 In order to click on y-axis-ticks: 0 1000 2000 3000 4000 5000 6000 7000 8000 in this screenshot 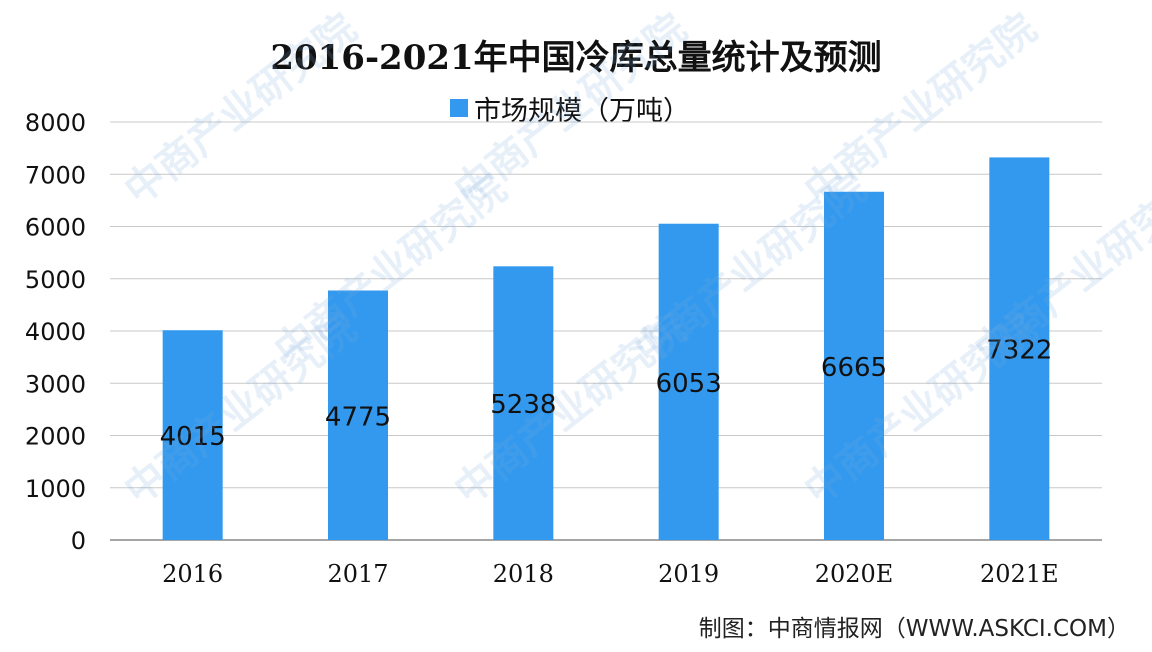, I will do `click(55, 332)`.